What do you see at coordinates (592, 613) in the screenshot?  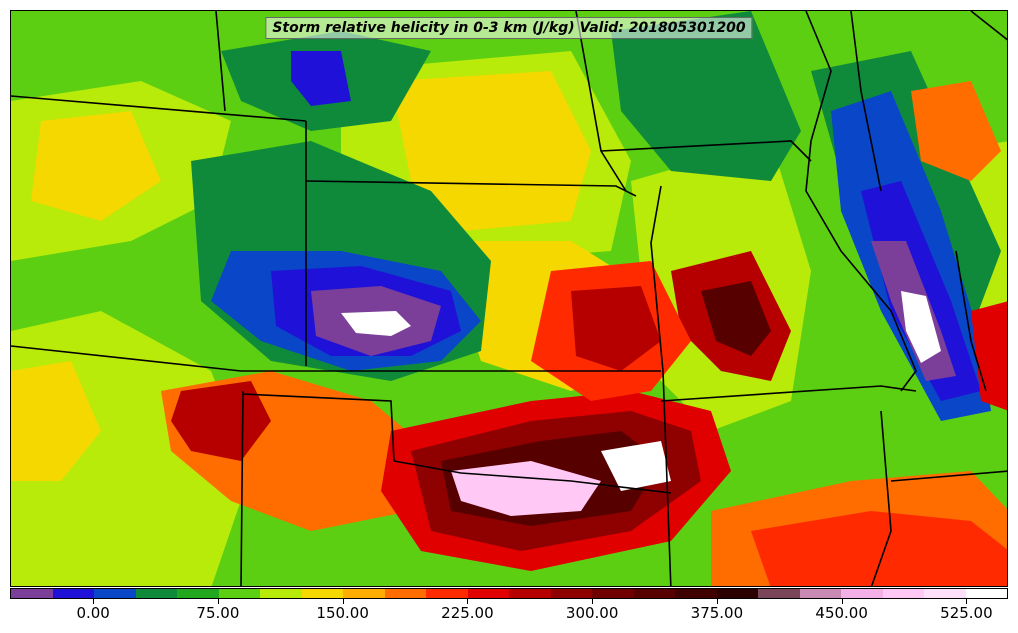 I see `colorbar-tick-label: 300.00` at bounding box center [592, 613].